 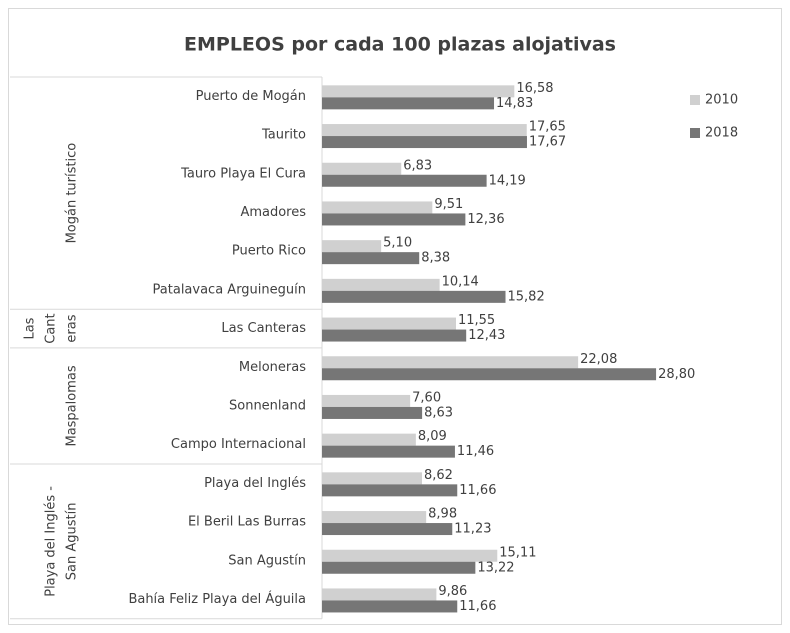 What do you see at coordinates (243, 173) in the screenshot?
I see `y-tick-label: Tauro Playa El Cura` at bounding box center [243, 173].